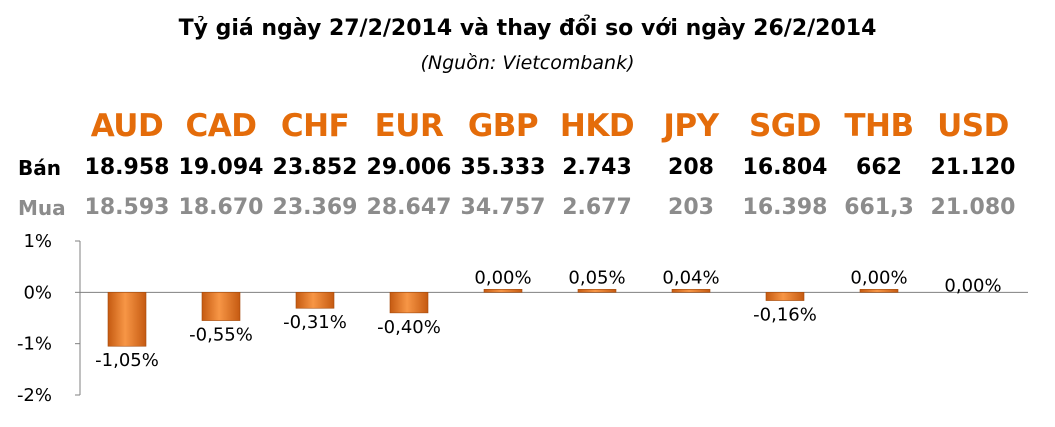 This screenshot has height=427, width=1055. What do you see at coordinates (503, 207) in the screenshot?
I see `buy-rate-gbp: 34.757` at bounding box center [503, 207].